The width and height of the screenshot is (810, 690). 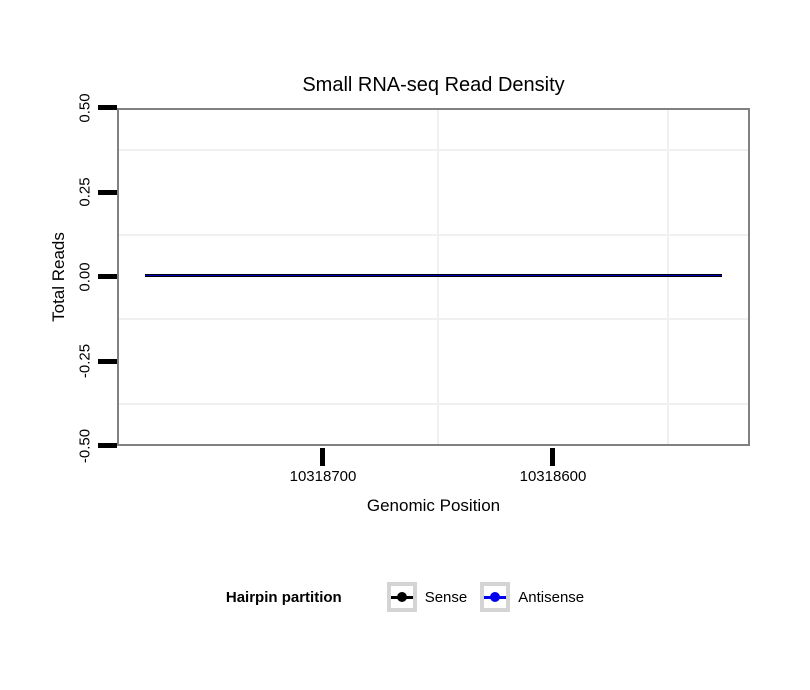 What do you see at coordinates (401, 597) in the screenshot?
I see `sense-legend-key-icon` at bounding box center [401, 597].